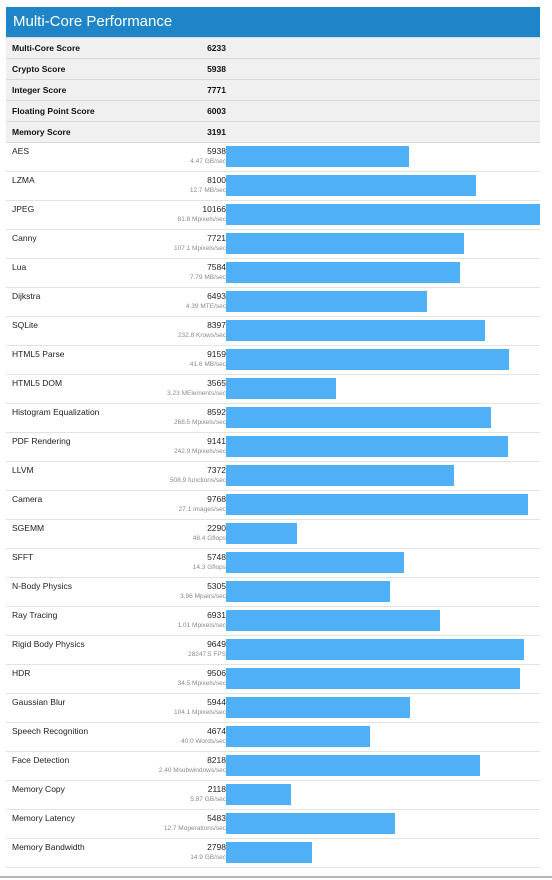 This screenshot has width=552, height=880. Describe the element at coordinates (23, 180) in the screenshot. I see `workload-label: LZMA` at that location.